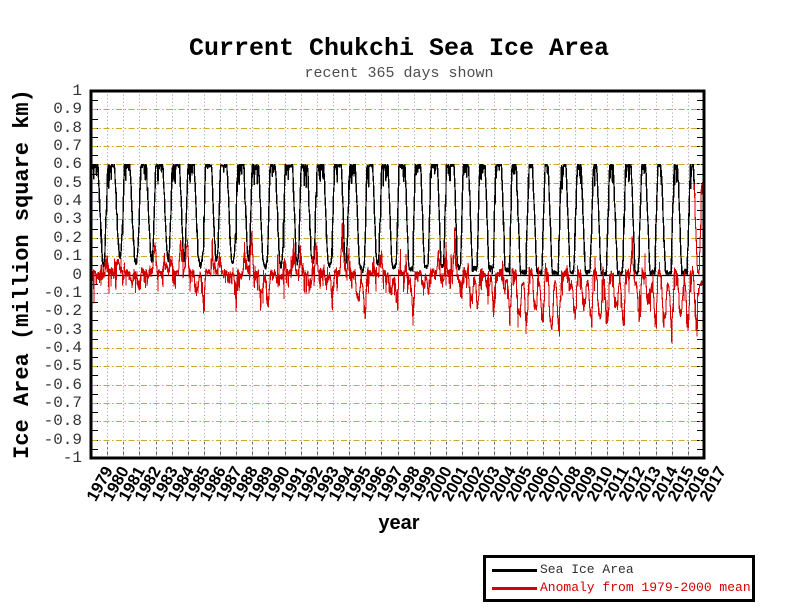  I want to click on y-tick-label: -0.5, so click(62, 366).